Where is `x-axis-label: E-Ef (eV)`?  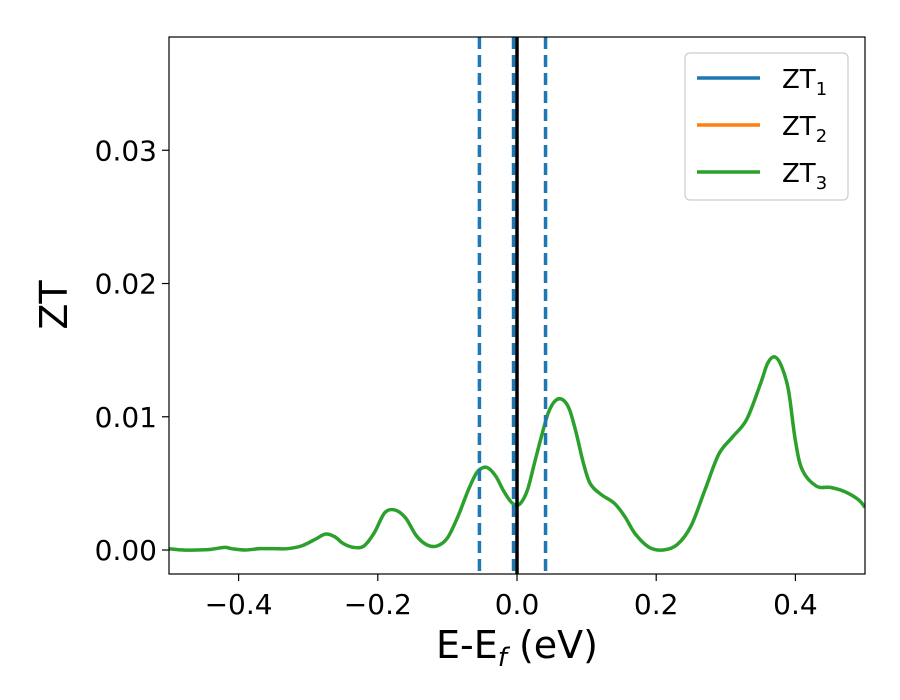 x-axis-label: E-Ef (eV) is located at coordinates (517, 648).